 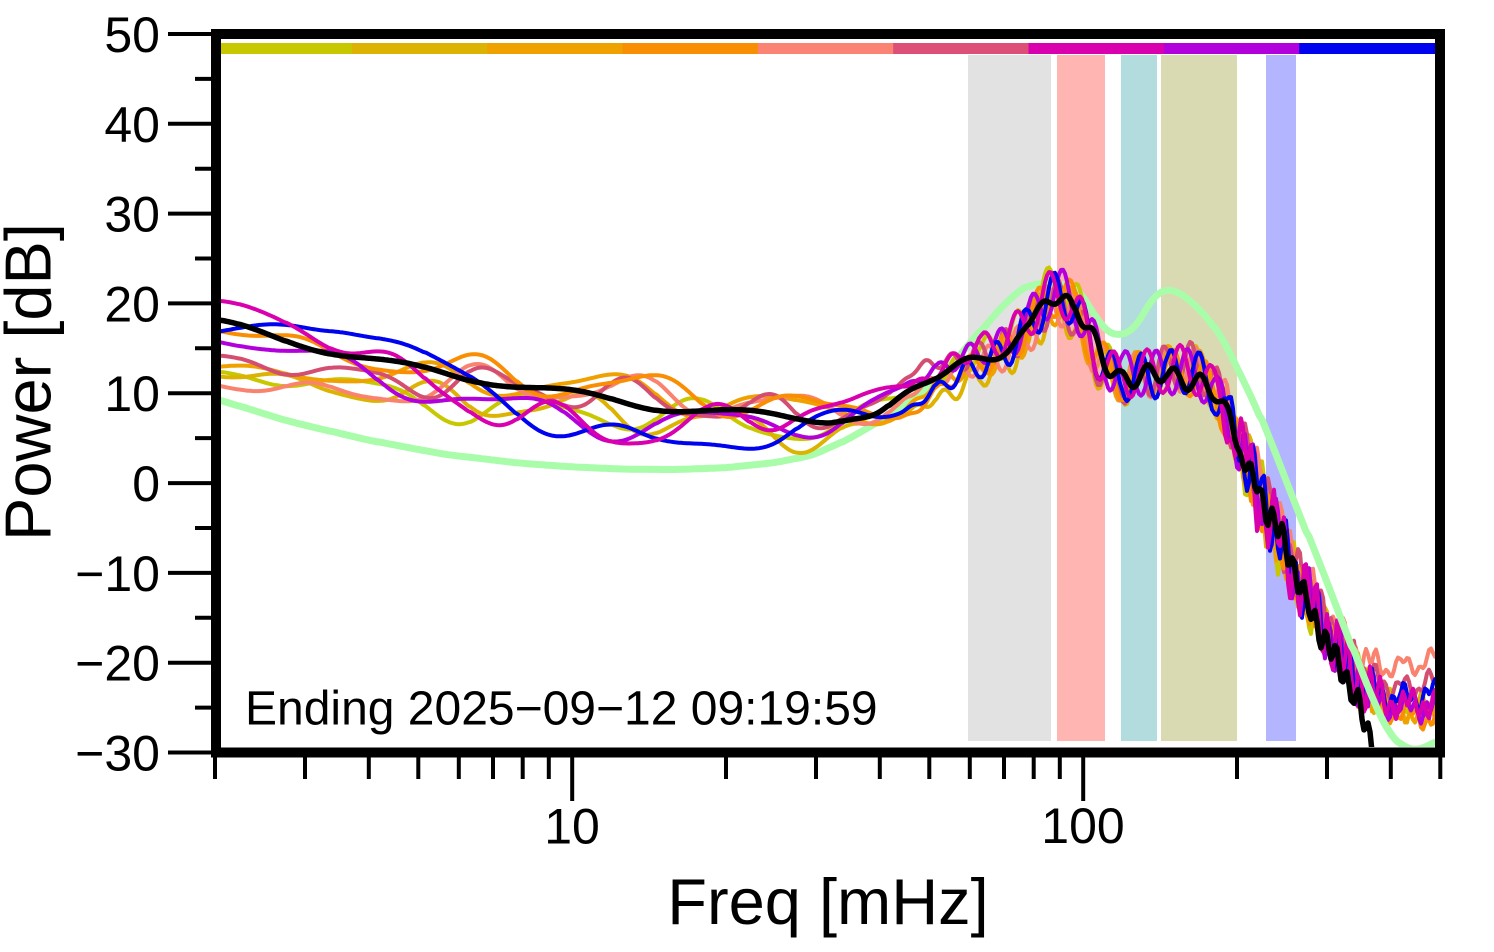 I want to click on svg-text: Power [dB], so click(x=32, y=382).